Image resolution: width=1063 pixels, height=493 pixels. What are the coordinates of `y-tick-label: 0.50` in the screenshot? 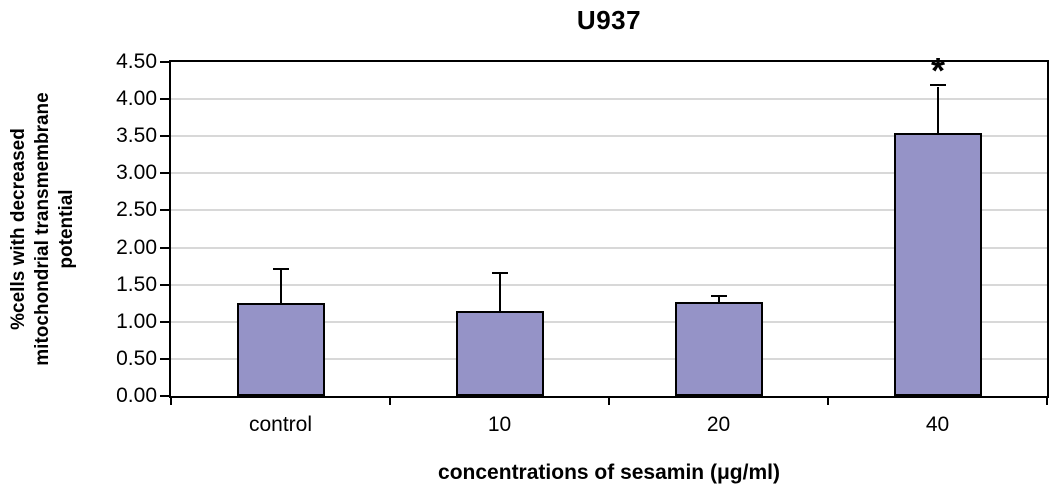 It's located at (136, 358).